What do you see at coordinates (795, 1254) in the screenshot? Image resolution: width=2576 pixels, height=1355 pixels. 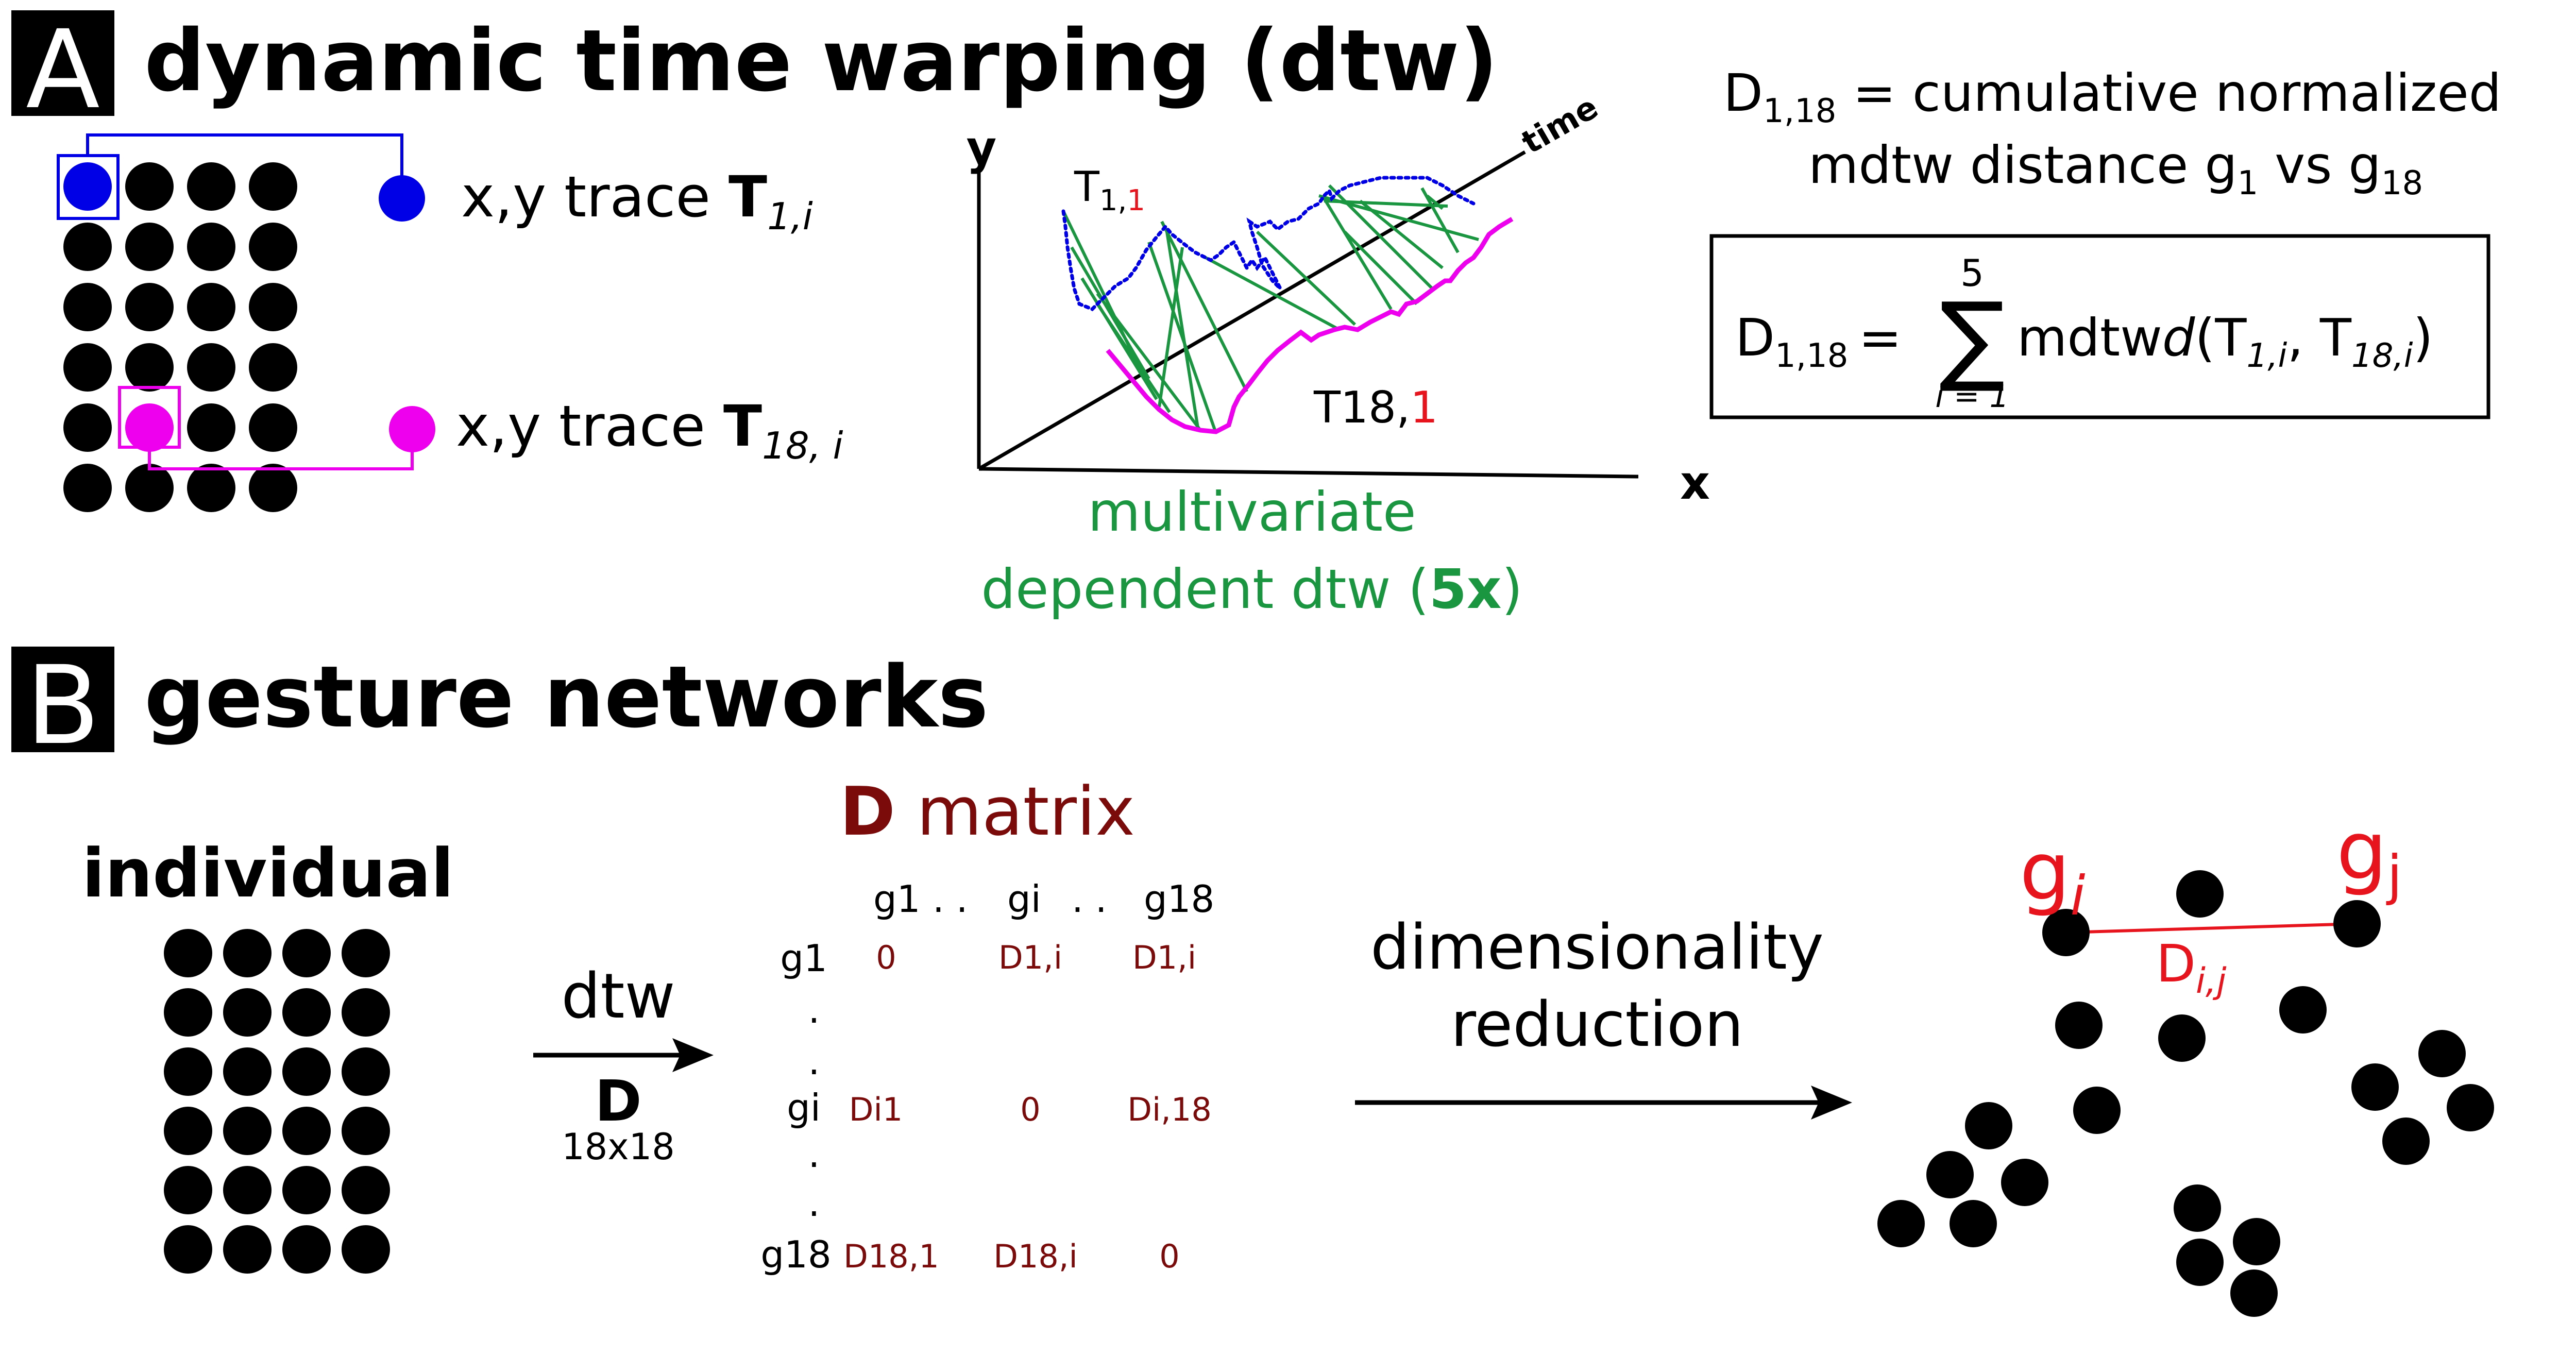 I see `row-label-g18: g18` at bounding box center [795, 1254].